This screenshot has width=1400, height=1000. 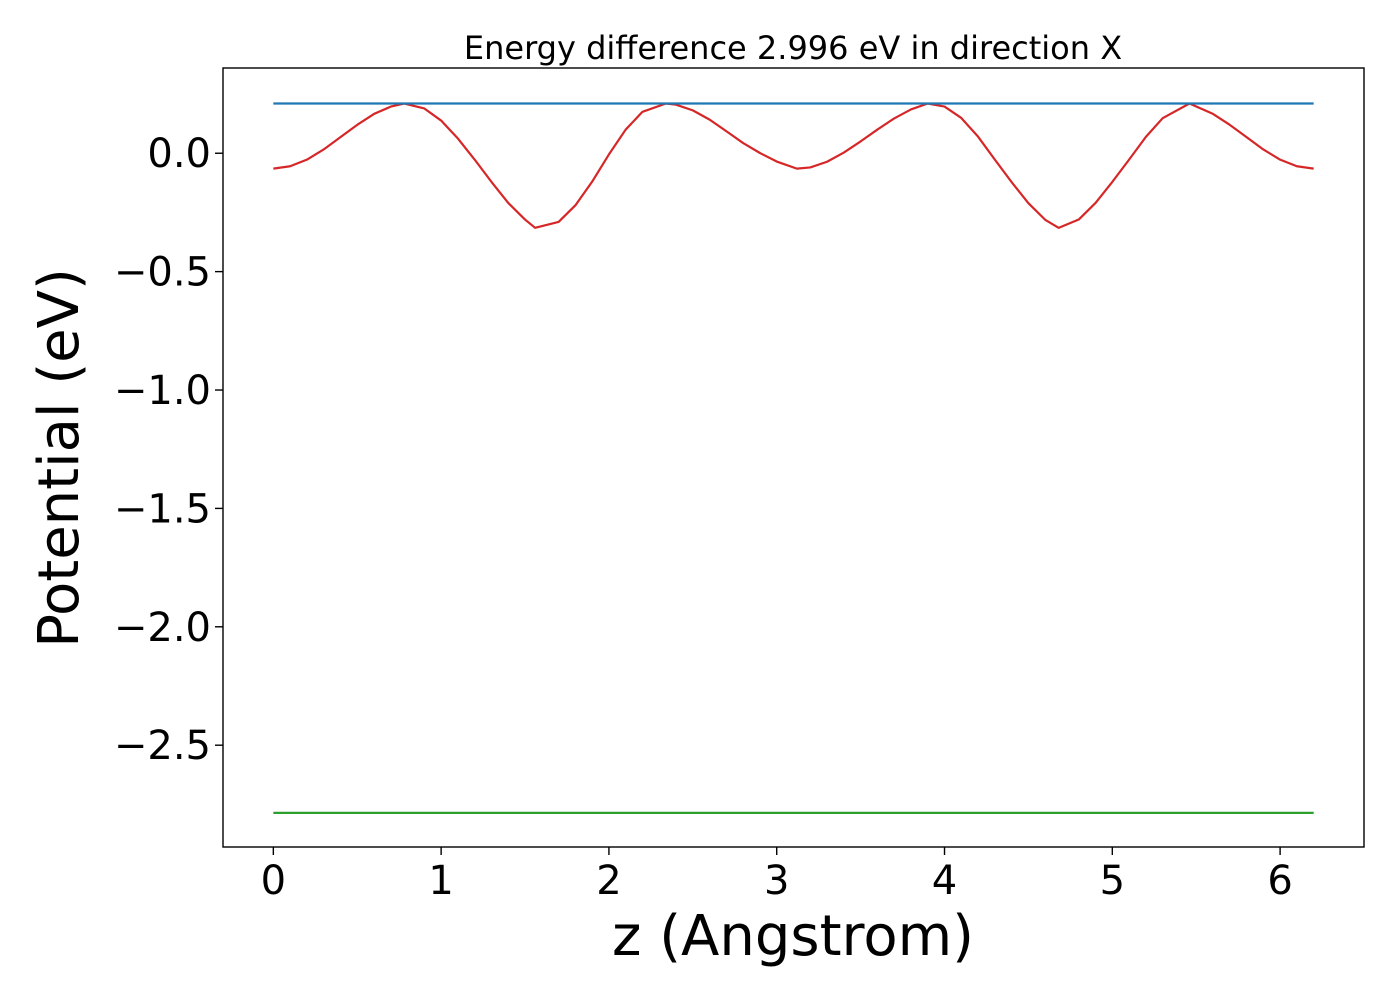 What do you see at coordinates (162, 391) in the screenshot?
I see `y-tick-label: −1.0` at bounding box center [162, 391].